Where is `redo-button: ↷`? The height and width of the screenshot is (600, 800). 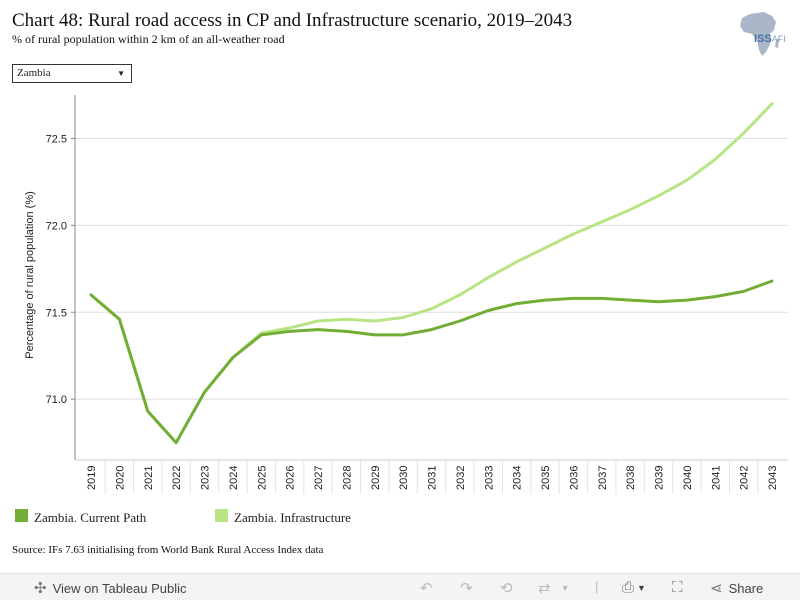 redo-button: ↷ is located at coordinates (466, 588).